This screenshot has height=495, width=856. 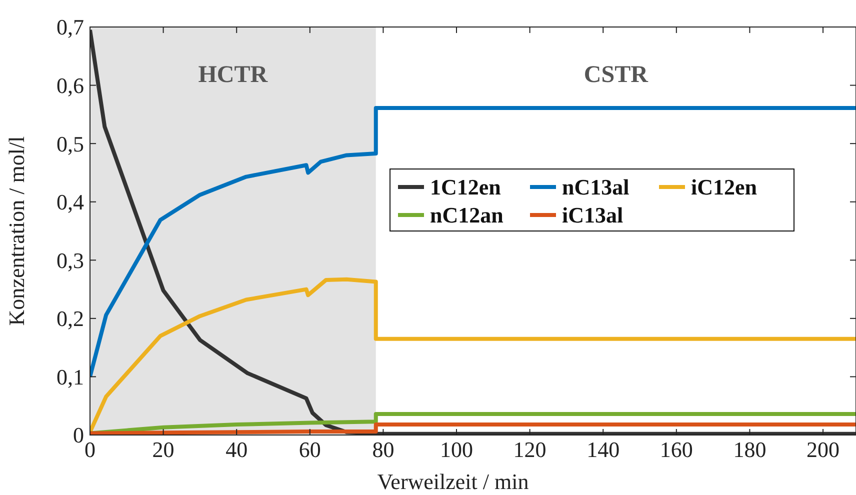 What do you see at coordinates (529, 449) in the screenshot?
I see `x-tick-label: 120` at bounding box center [529, 449].